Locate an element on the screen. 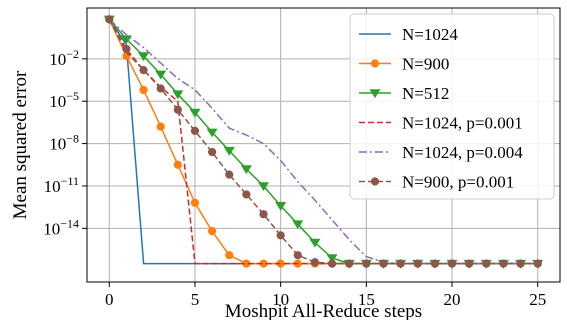 The width and height of the screenshot is (567, 320). legend-label: N=512 is located at coordinates (425, 93).